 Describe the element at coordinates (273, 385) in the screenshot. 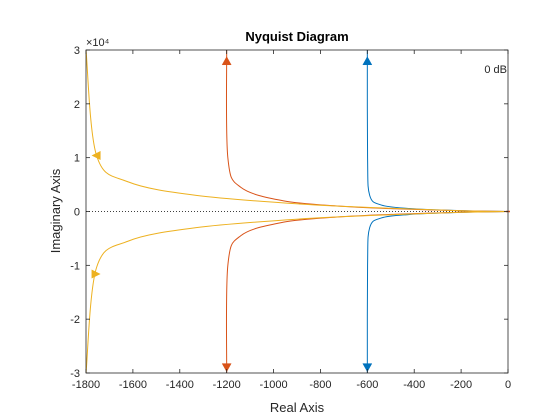

I see `x-tick-label: -1000` at that location.